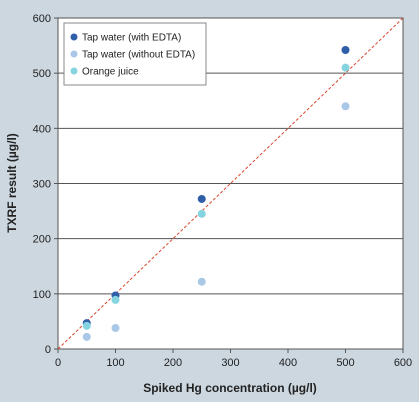 This screenshot has width=419, height=402. What do you see at coordinates (42, 295) in the screenshot?
I see `y-tick-label: 100` at bounding box center [42, 295].